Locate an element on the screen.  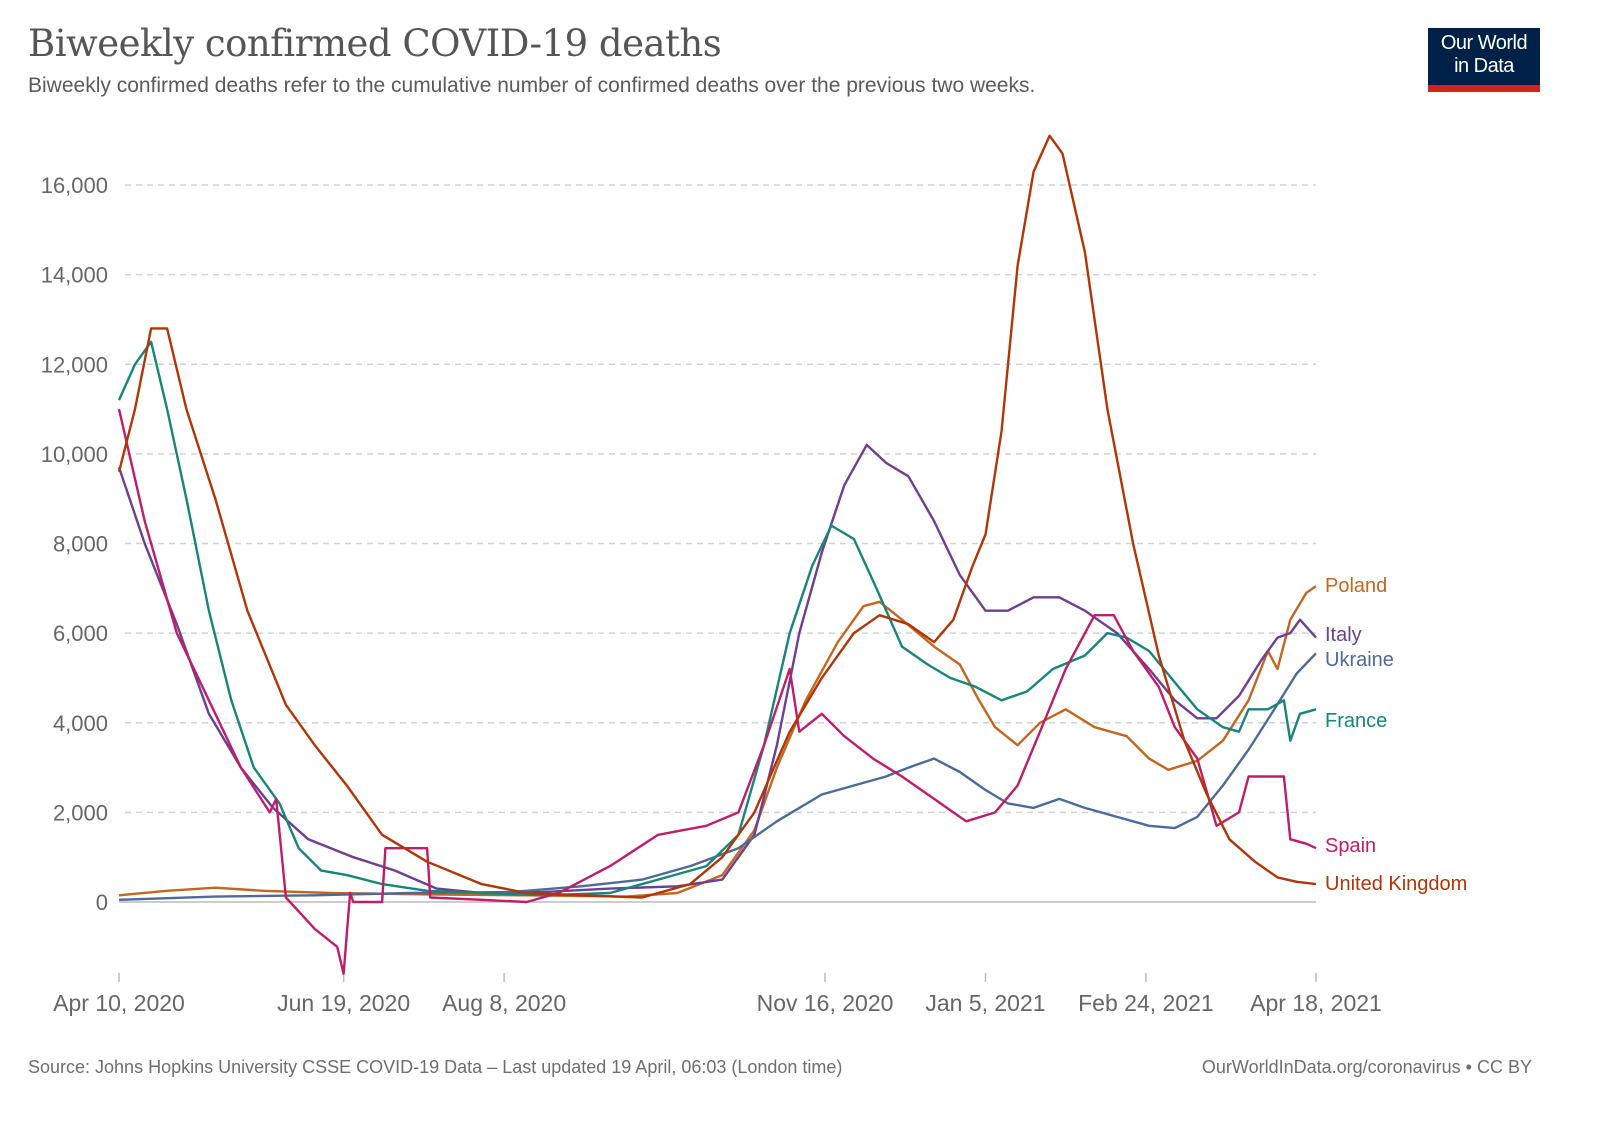
credit-link: OurWorldInData.org/coronavirus • CC BY is located at coordinates (1366, 1067).